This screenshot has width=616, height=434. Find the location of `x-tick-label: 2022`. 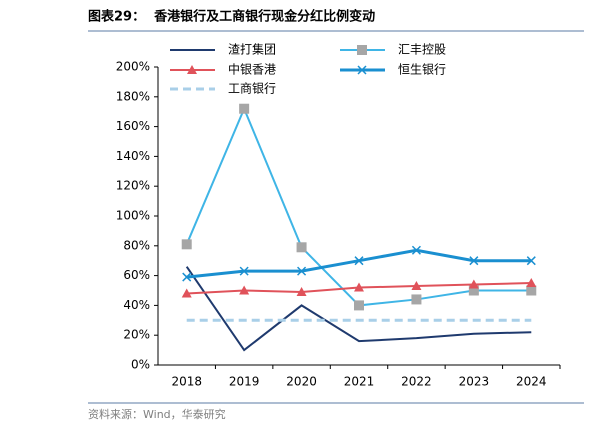

x-tick-label: 2022 is located at coordinates (416, 382).